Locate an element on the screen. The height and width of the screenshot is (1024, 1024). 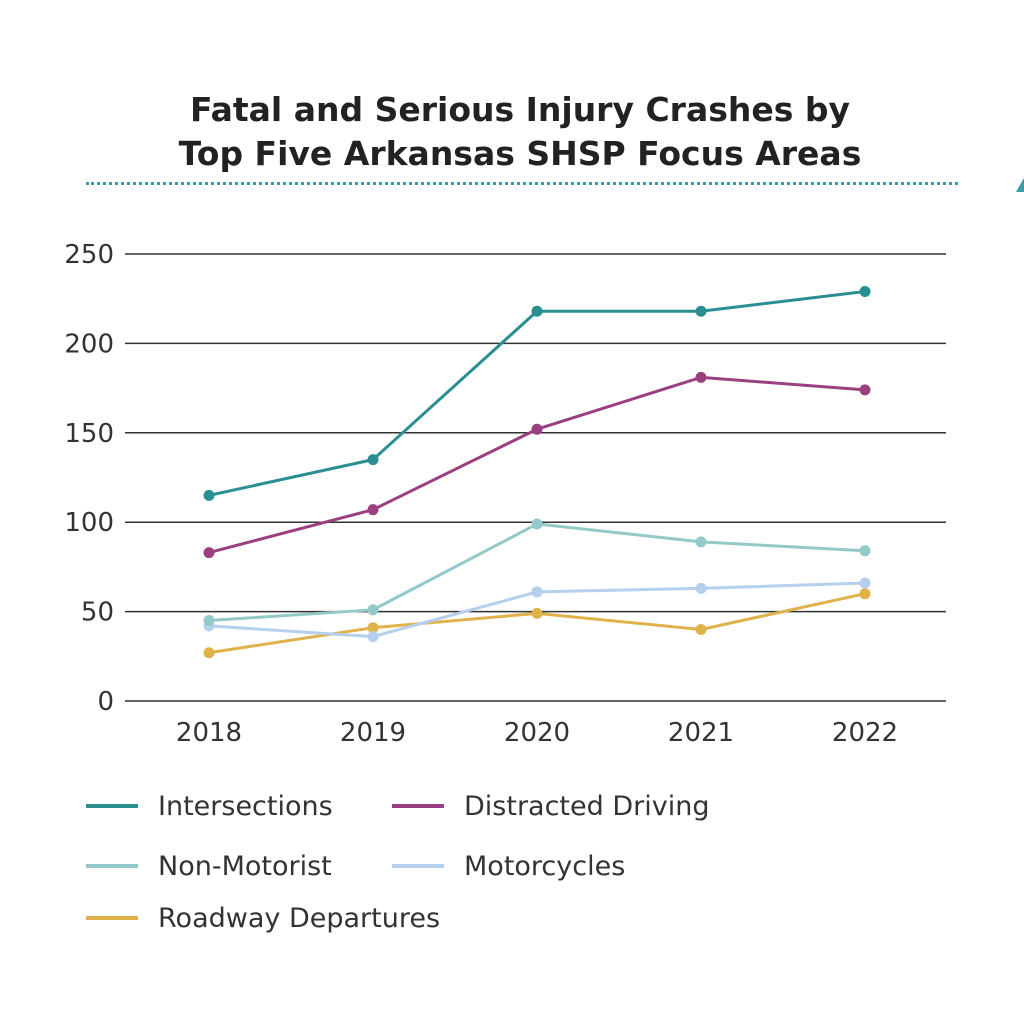
x-axis-ticks: 2018 2019 2020 2021 2022 is located at coordinates (537, 733).